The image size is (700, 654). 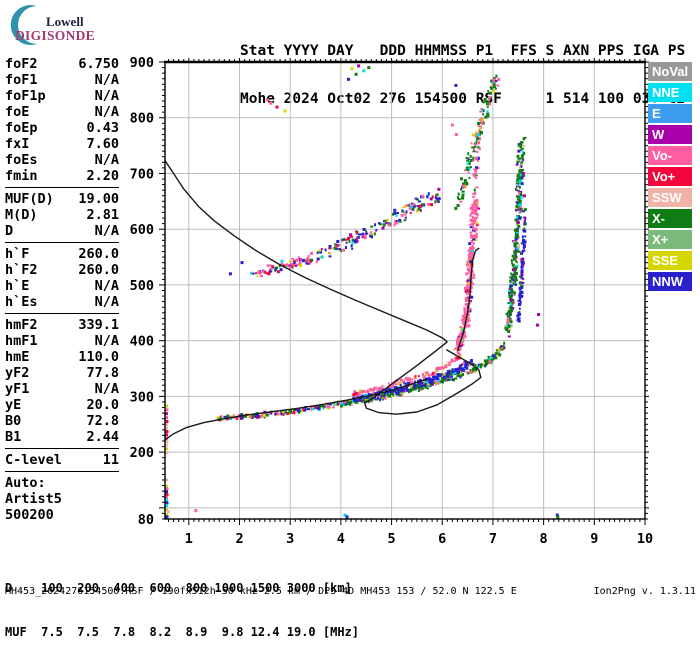 I want to click on x-tick-label: 7, so click(x=493, y=539).